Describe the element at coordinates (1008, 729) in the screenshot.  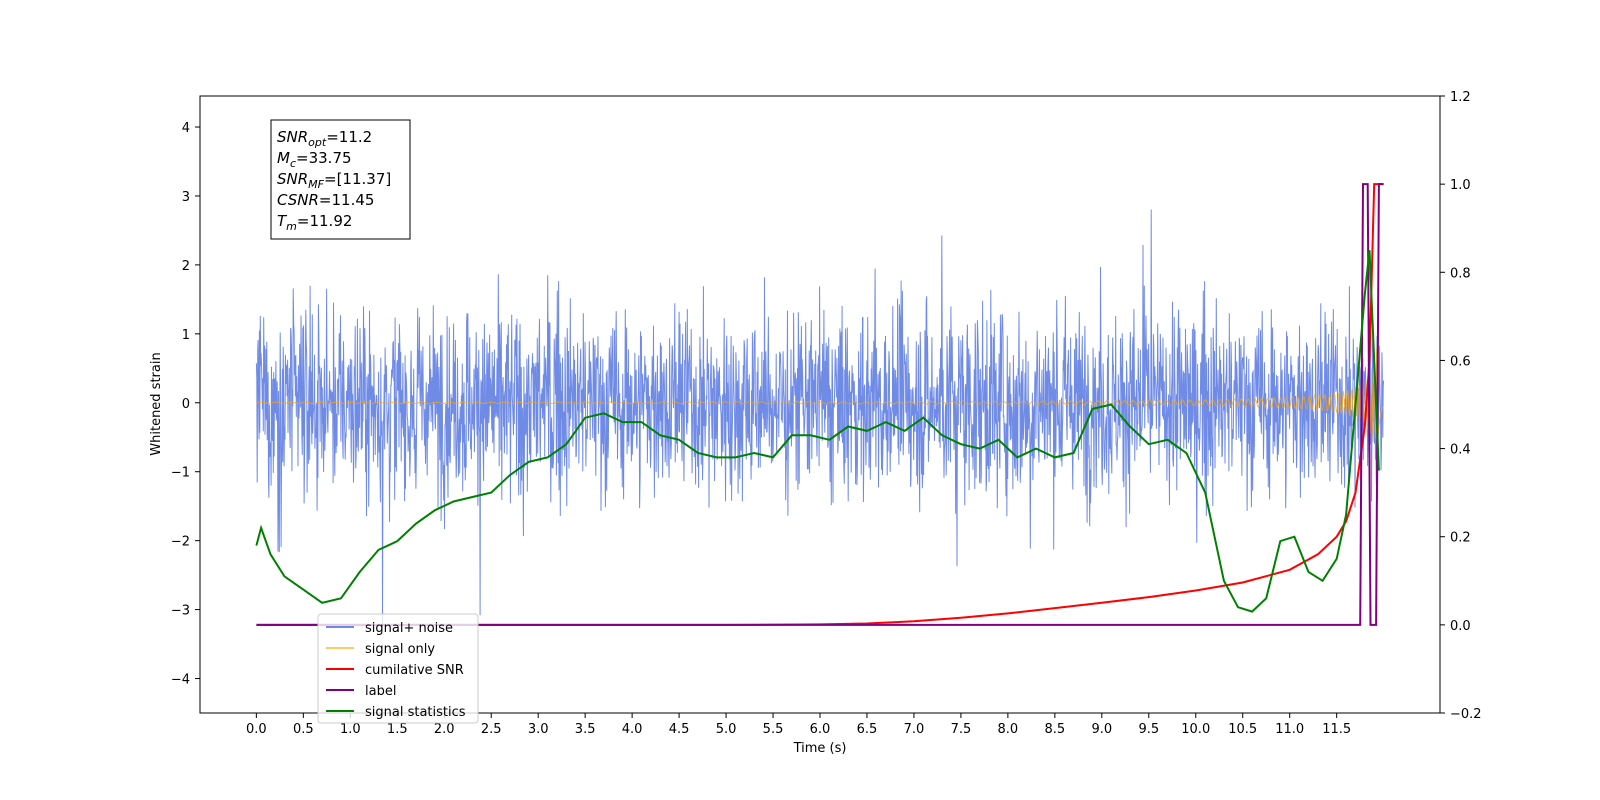
I see `x-tick-label: 8.0` at that location.